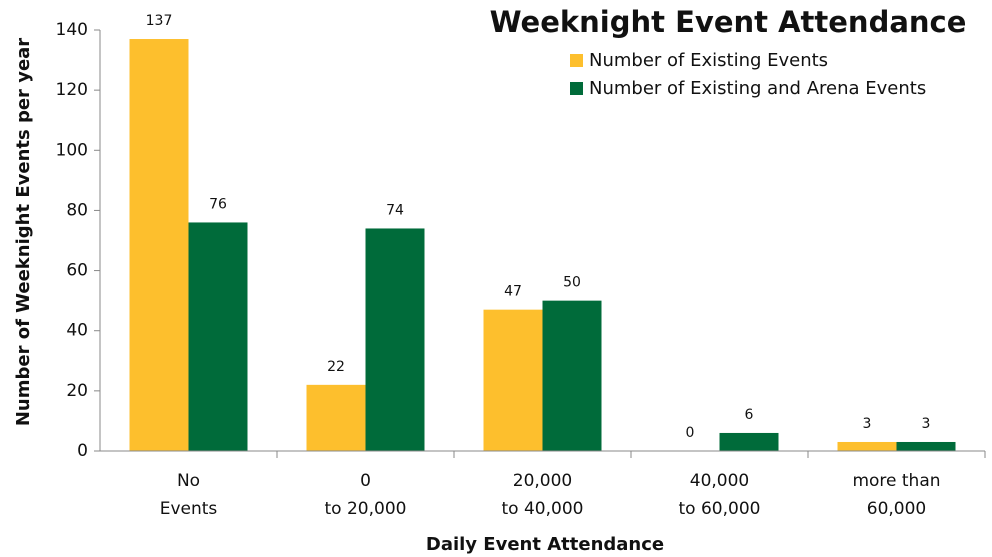  What do you see at coordinates (896, 481) in the screenshot?
I see `x-tick-label: more than` at bounding box center [896, 481].